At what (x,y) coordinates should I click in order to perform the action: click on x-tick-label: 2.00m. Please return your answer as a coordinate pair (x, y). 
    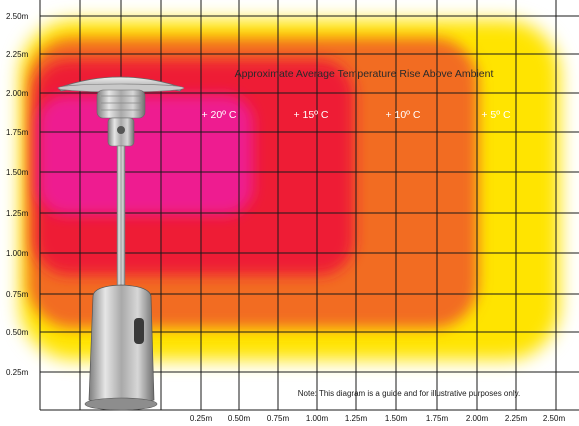
    Looking at the image, I should click on (477, 418).